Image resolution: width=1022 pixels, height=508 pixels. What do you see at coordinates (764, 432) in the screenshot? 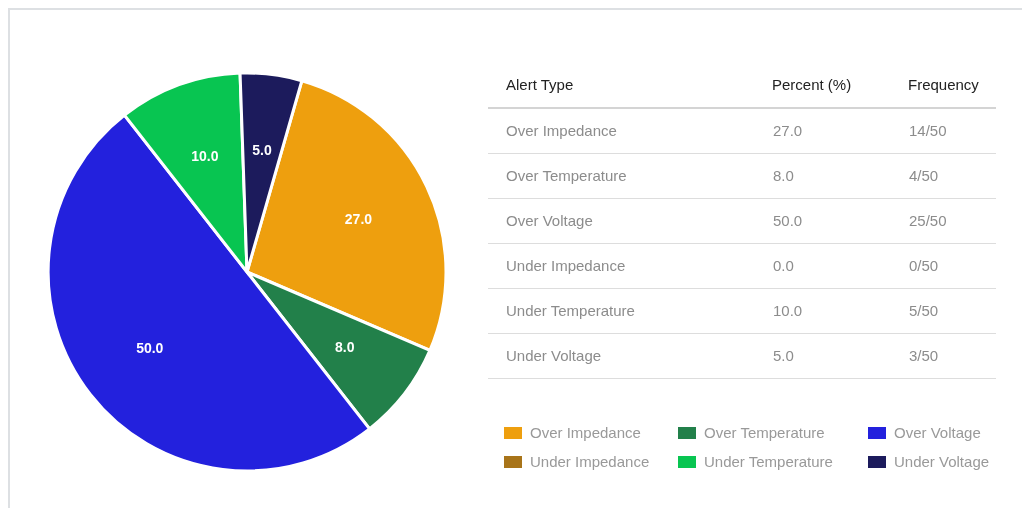
I see `legend-label: Over Temperature` at bounding box center [764, 432].